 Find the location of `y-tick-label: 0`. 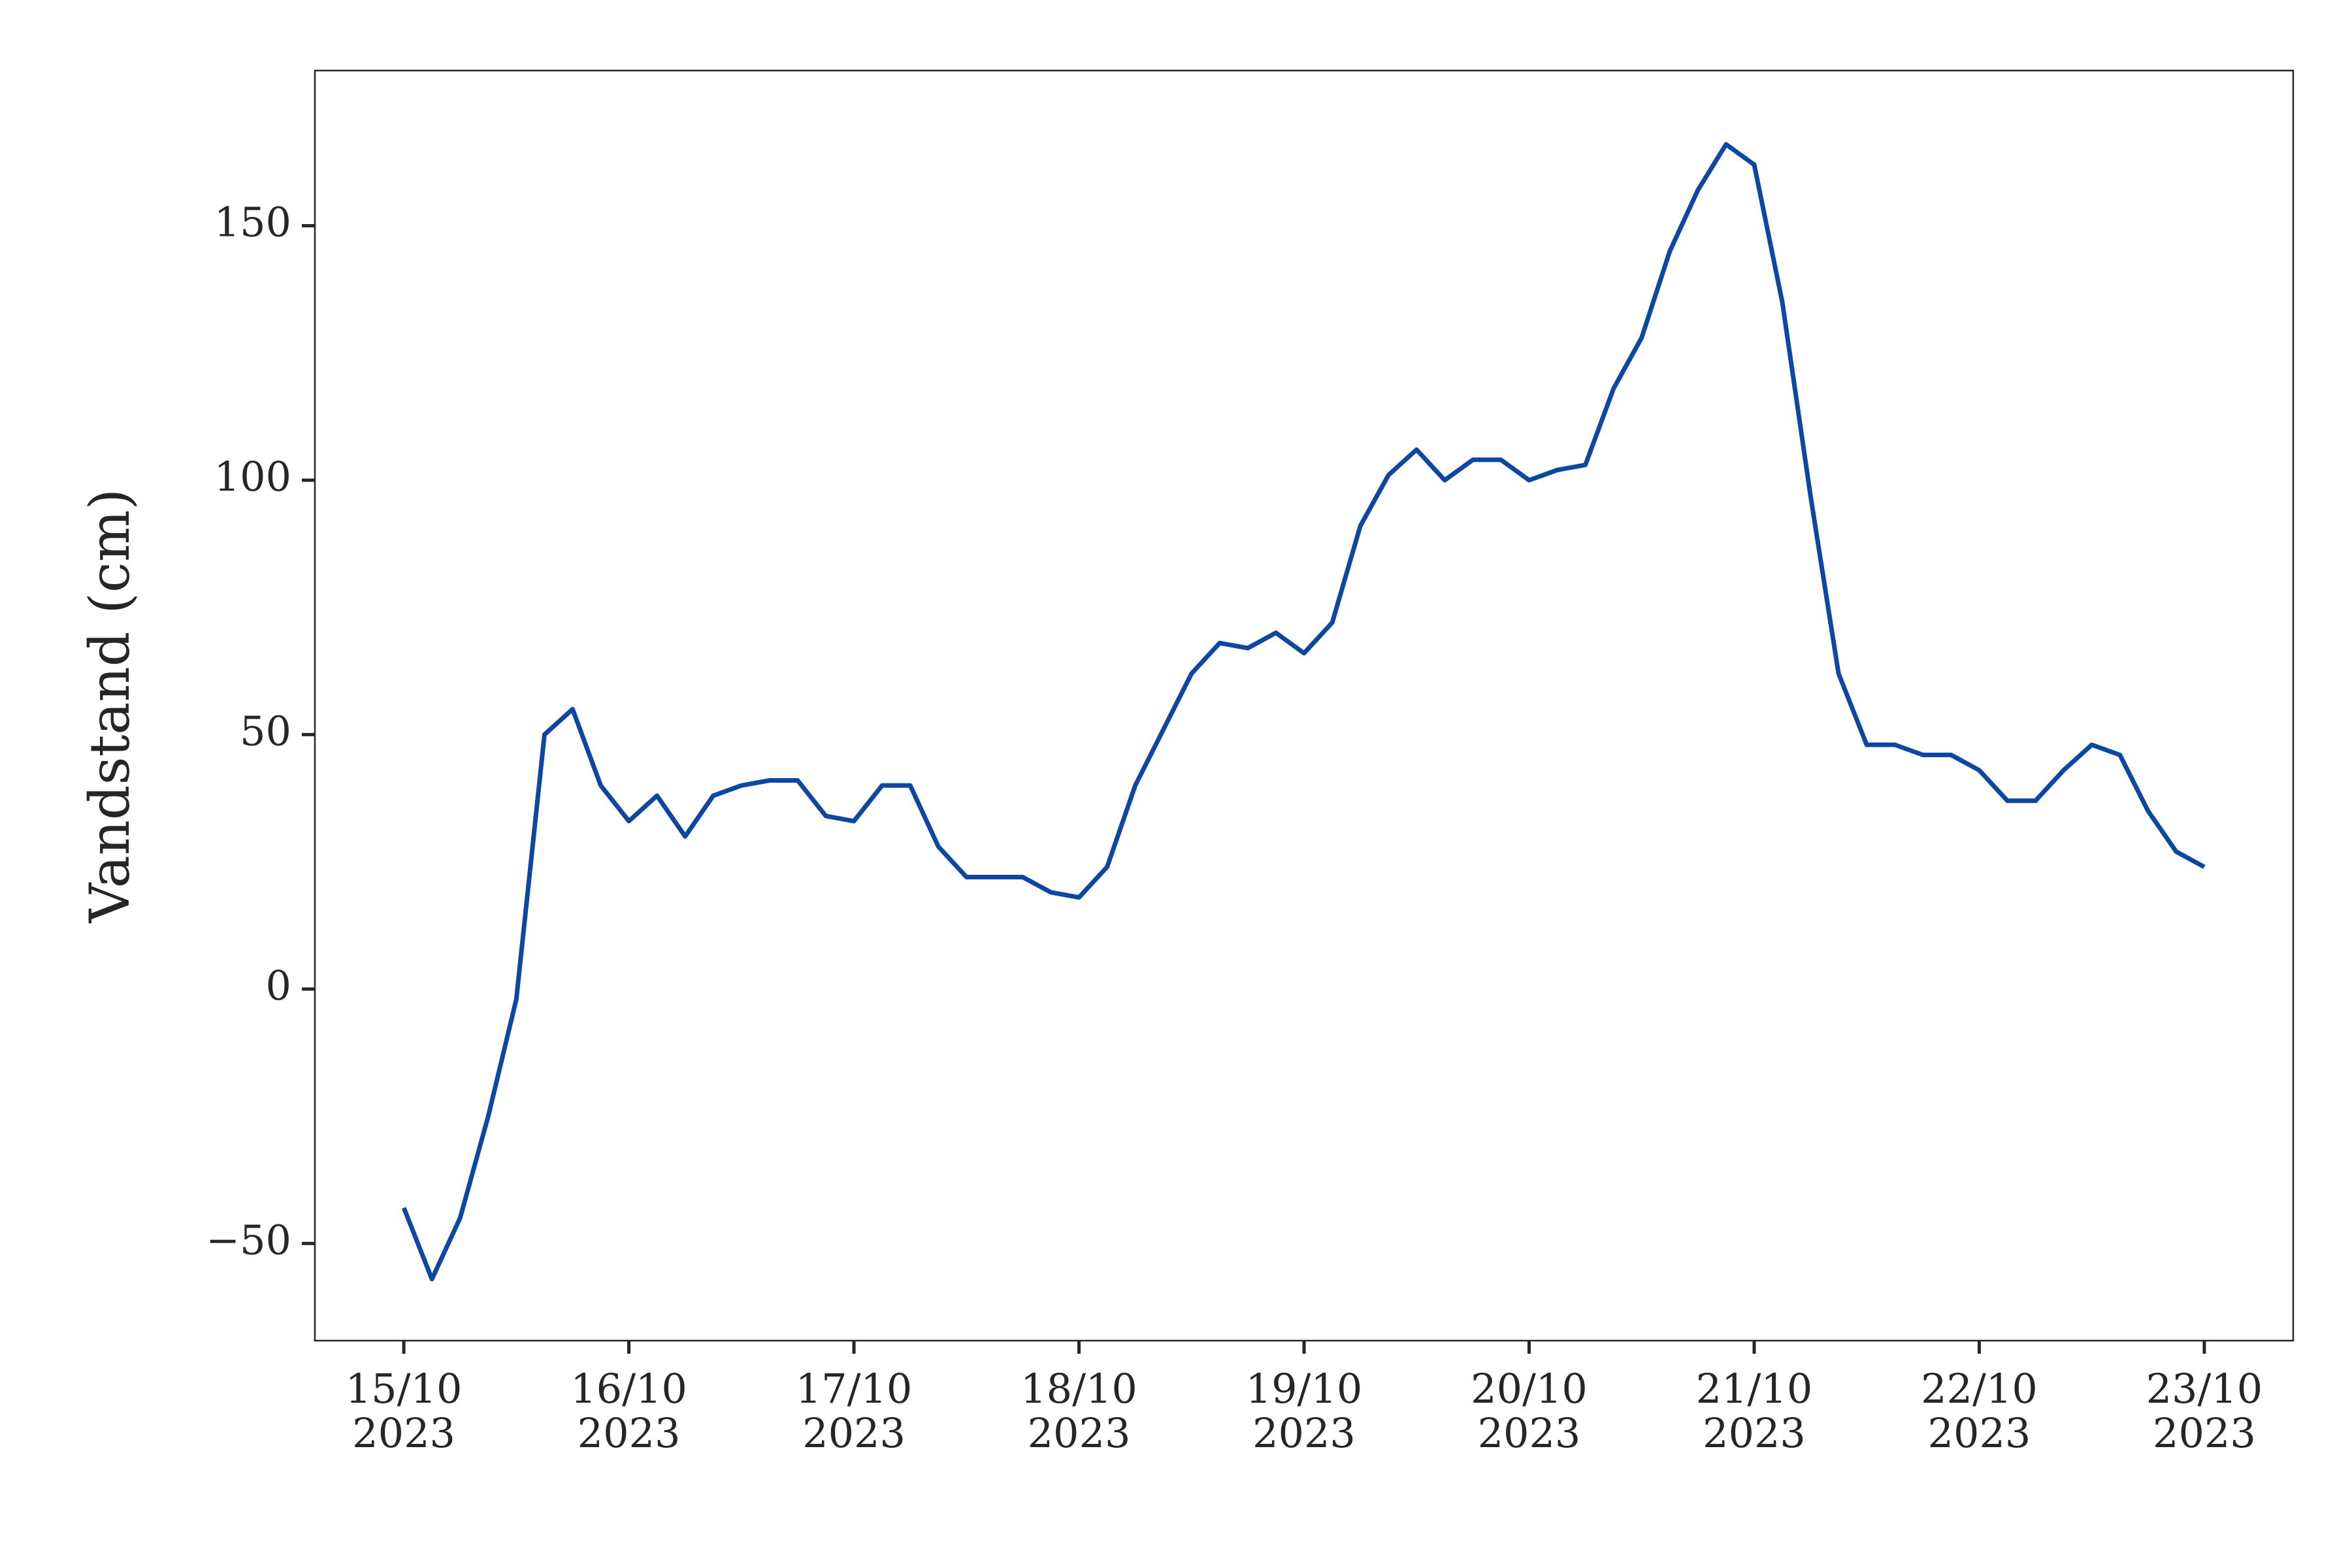

y-tick-label: 0 is located at coordinates (278, 985).